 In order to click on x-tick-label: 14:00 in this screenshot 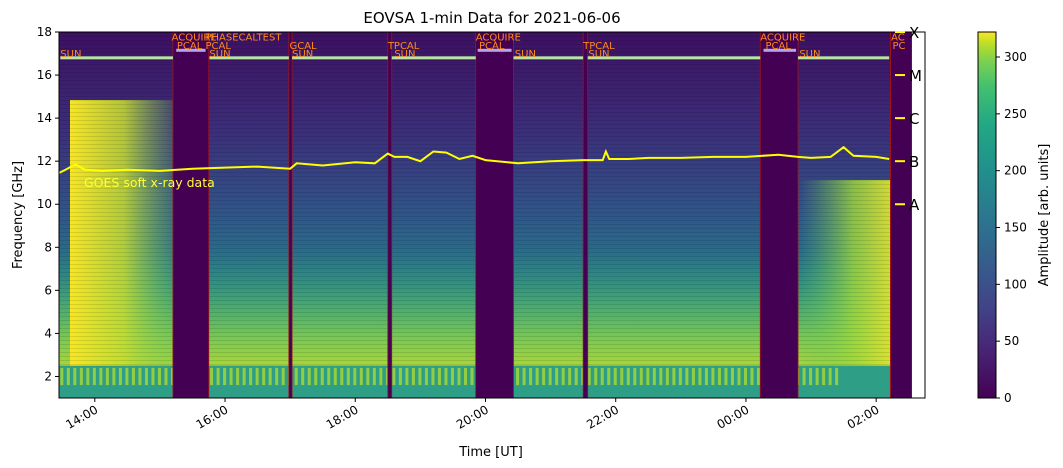, I will do `click(81, 416)`.